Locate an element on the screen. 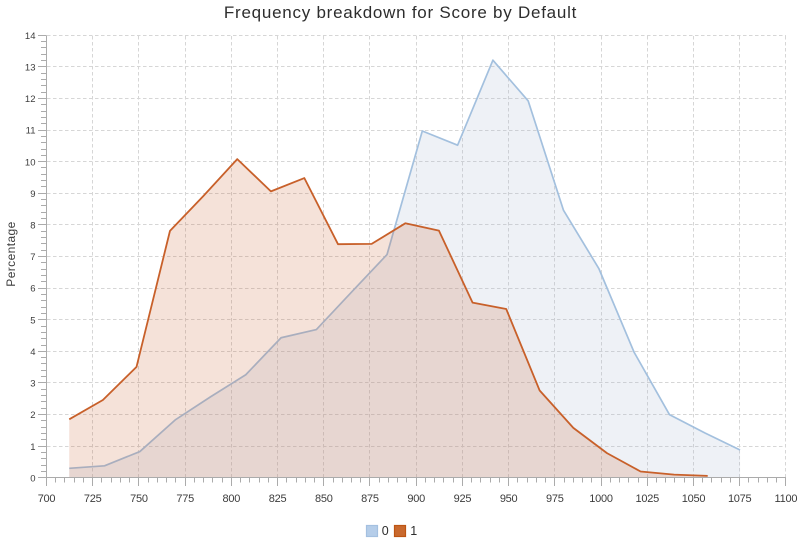  svg-text: 1000 is located at coordinates (601, 499).